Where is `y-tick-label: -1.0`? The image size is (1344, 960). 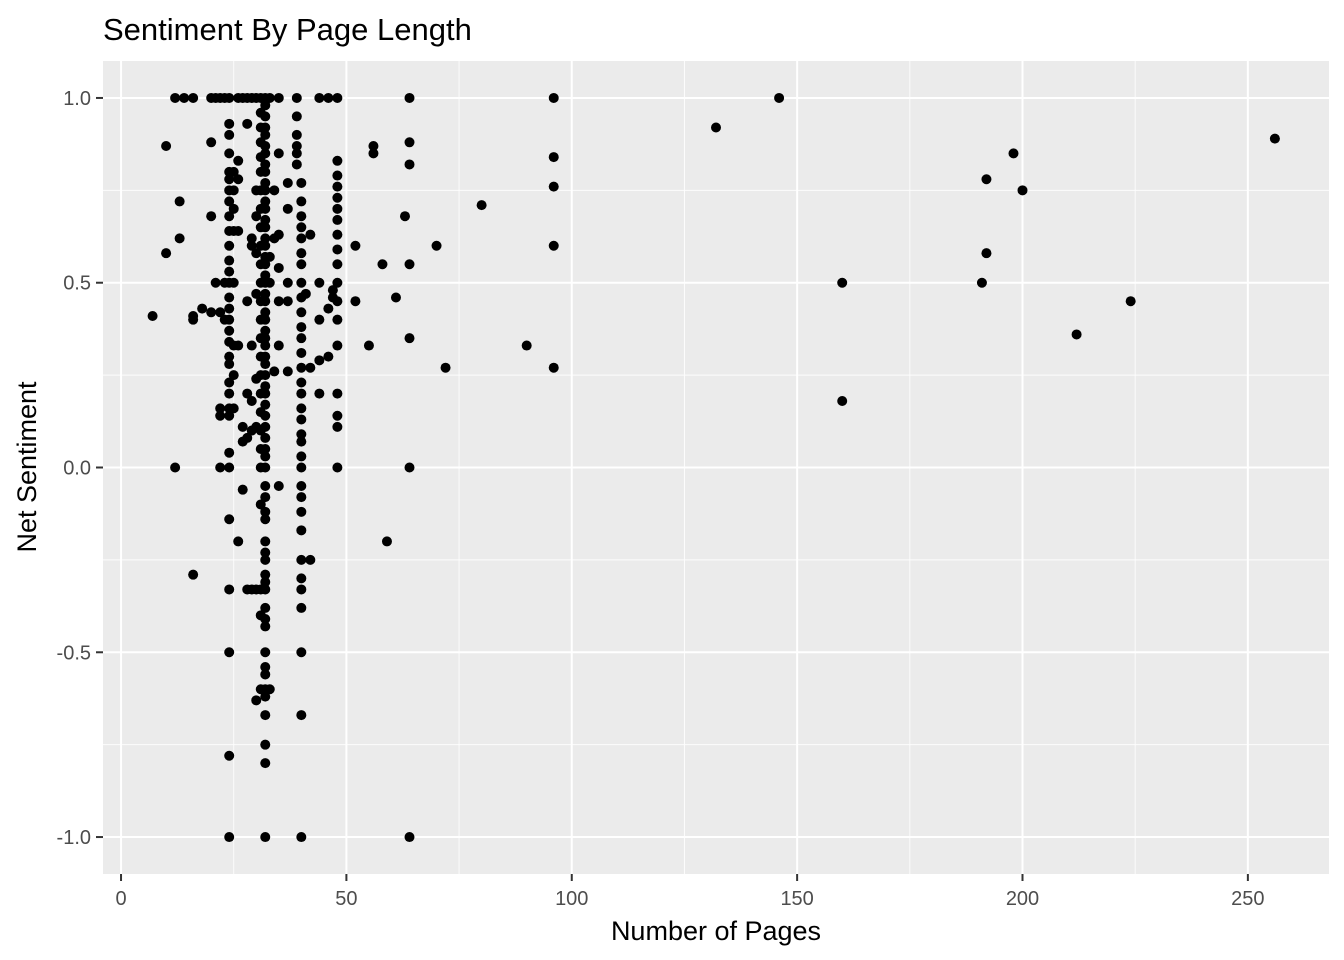 y-tick-label: -1.0 is located at coordinates (74, 838).